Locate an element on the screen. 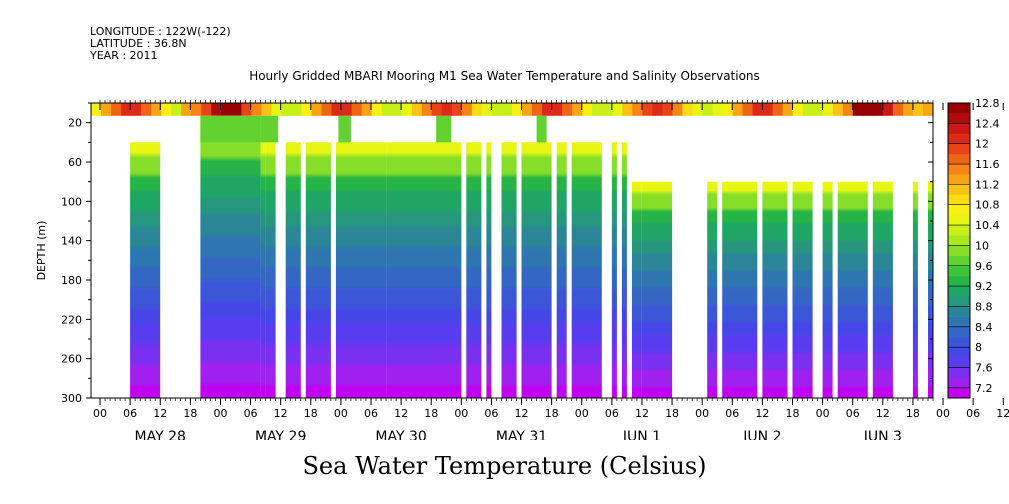 The width and height of the screenshot is (1009, 504). y-tick-label: 300 is located at coordinates (71, 398).